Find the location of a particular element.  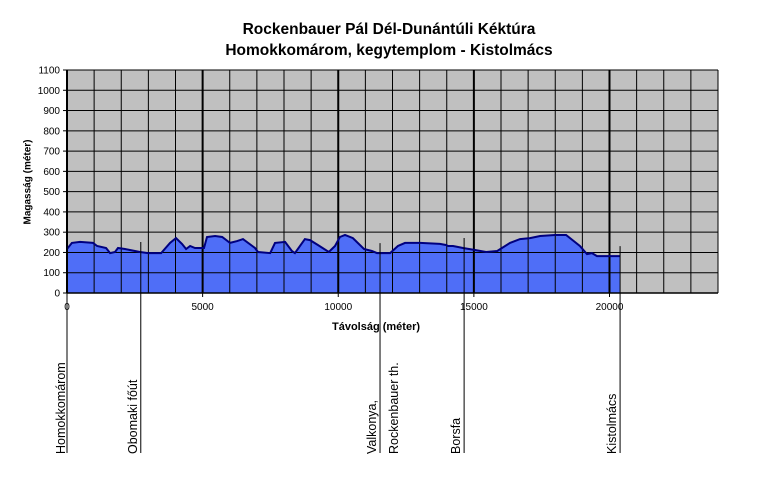

y-tick-label: 400 is located at coordinates (51, 212).